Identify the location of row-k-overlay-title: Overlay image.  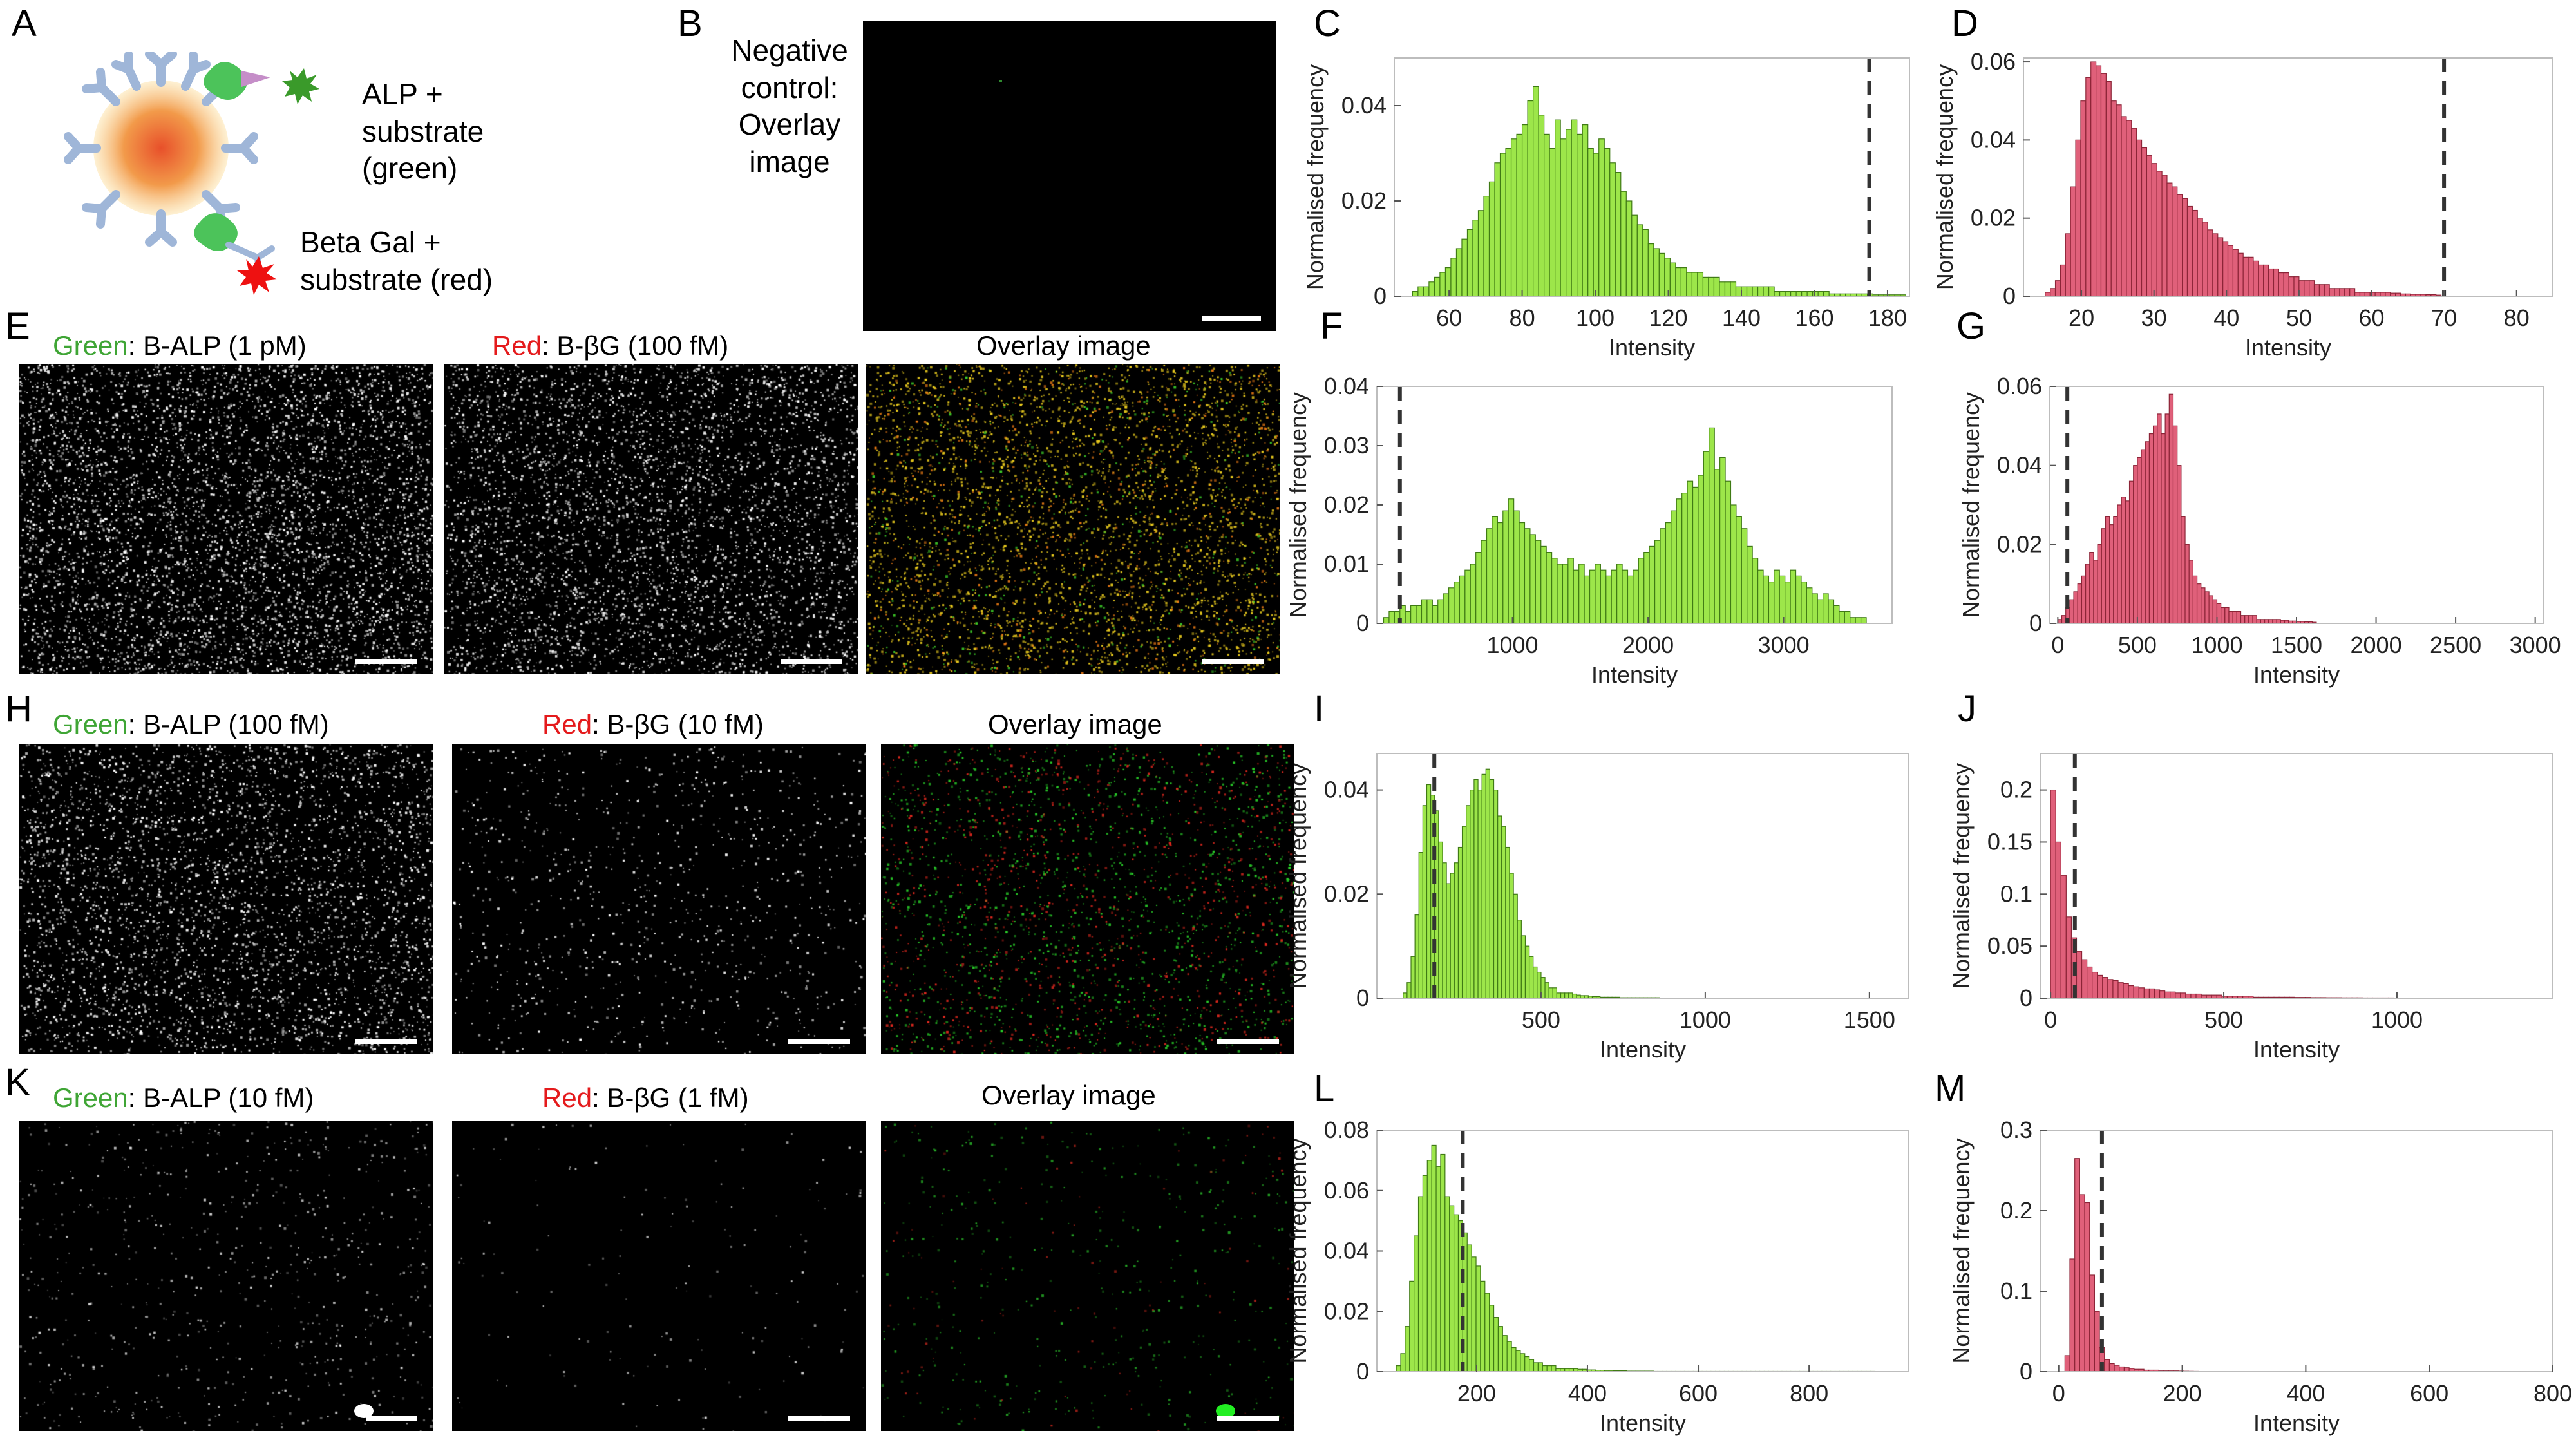
(1068, 1095).